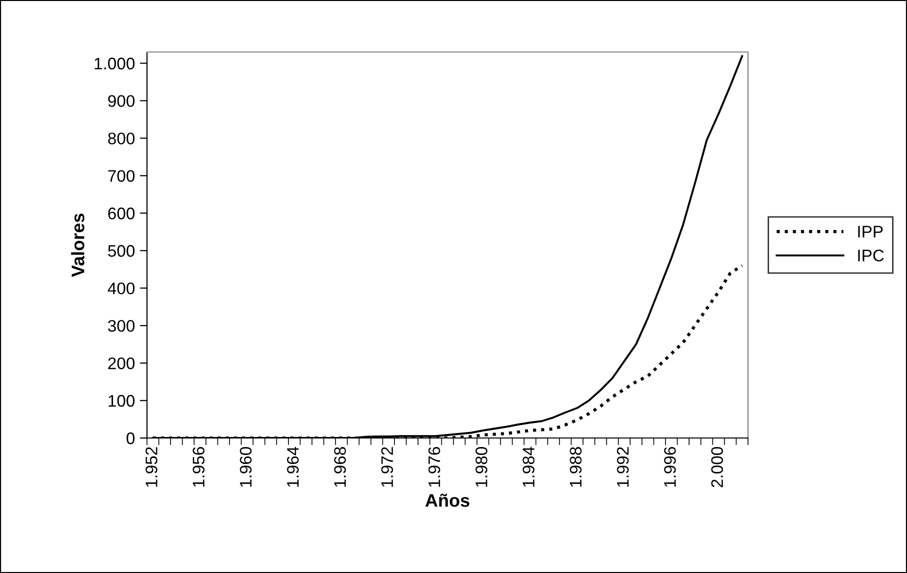 The height and width of the screenshot is (573, 907). Describe the element at coordinates (130, 438) in the screenshot. I see `y-tick-label: 0` at that location.